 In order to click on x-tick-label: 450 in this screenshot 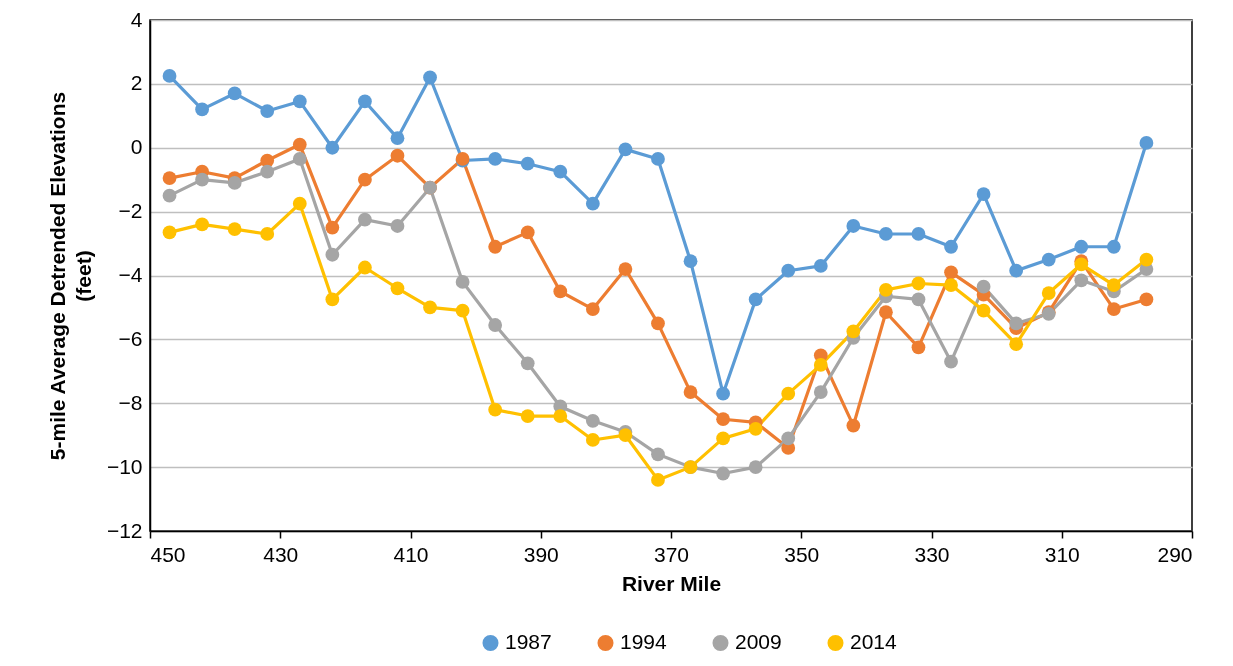, I will do `click(168, 554)`.